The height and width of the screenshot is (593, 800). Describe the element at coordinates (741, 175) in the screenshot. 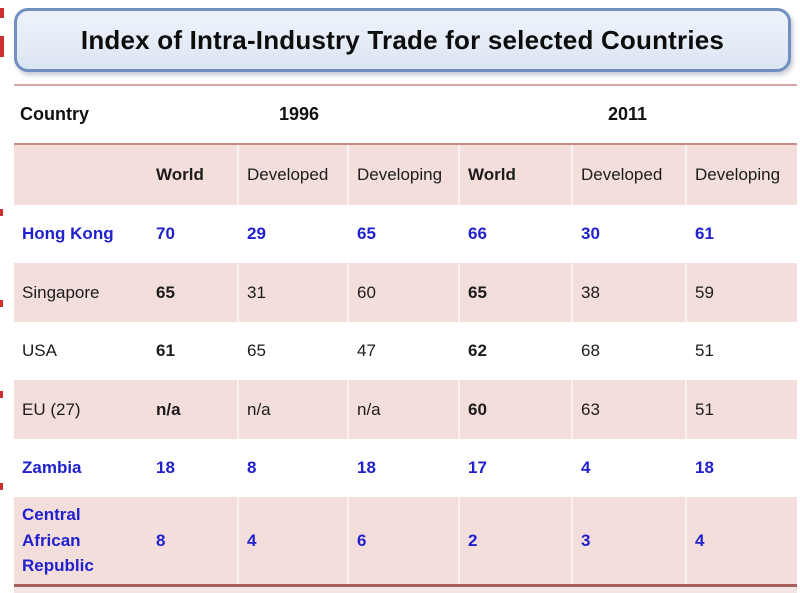

I see `column-header-developing-2011: Developing` at that location.